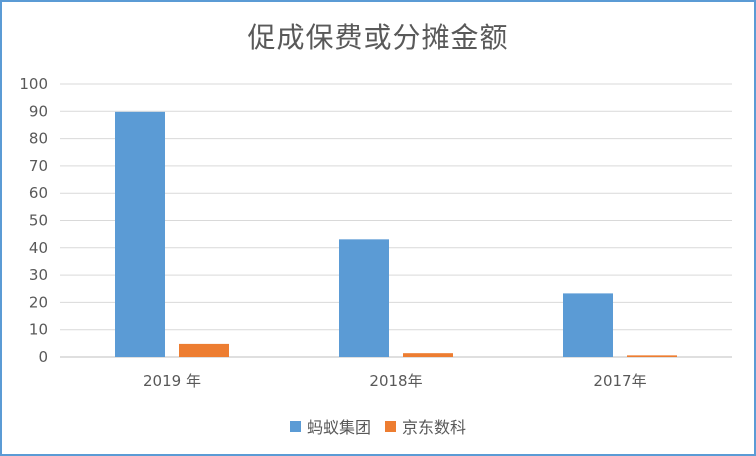 The height and width of the screenshot is (456, 756). Describe the element at coordinates (434, 427) in the screenshot. I see `legend-label-jd-digits: 京东数科` at that location.